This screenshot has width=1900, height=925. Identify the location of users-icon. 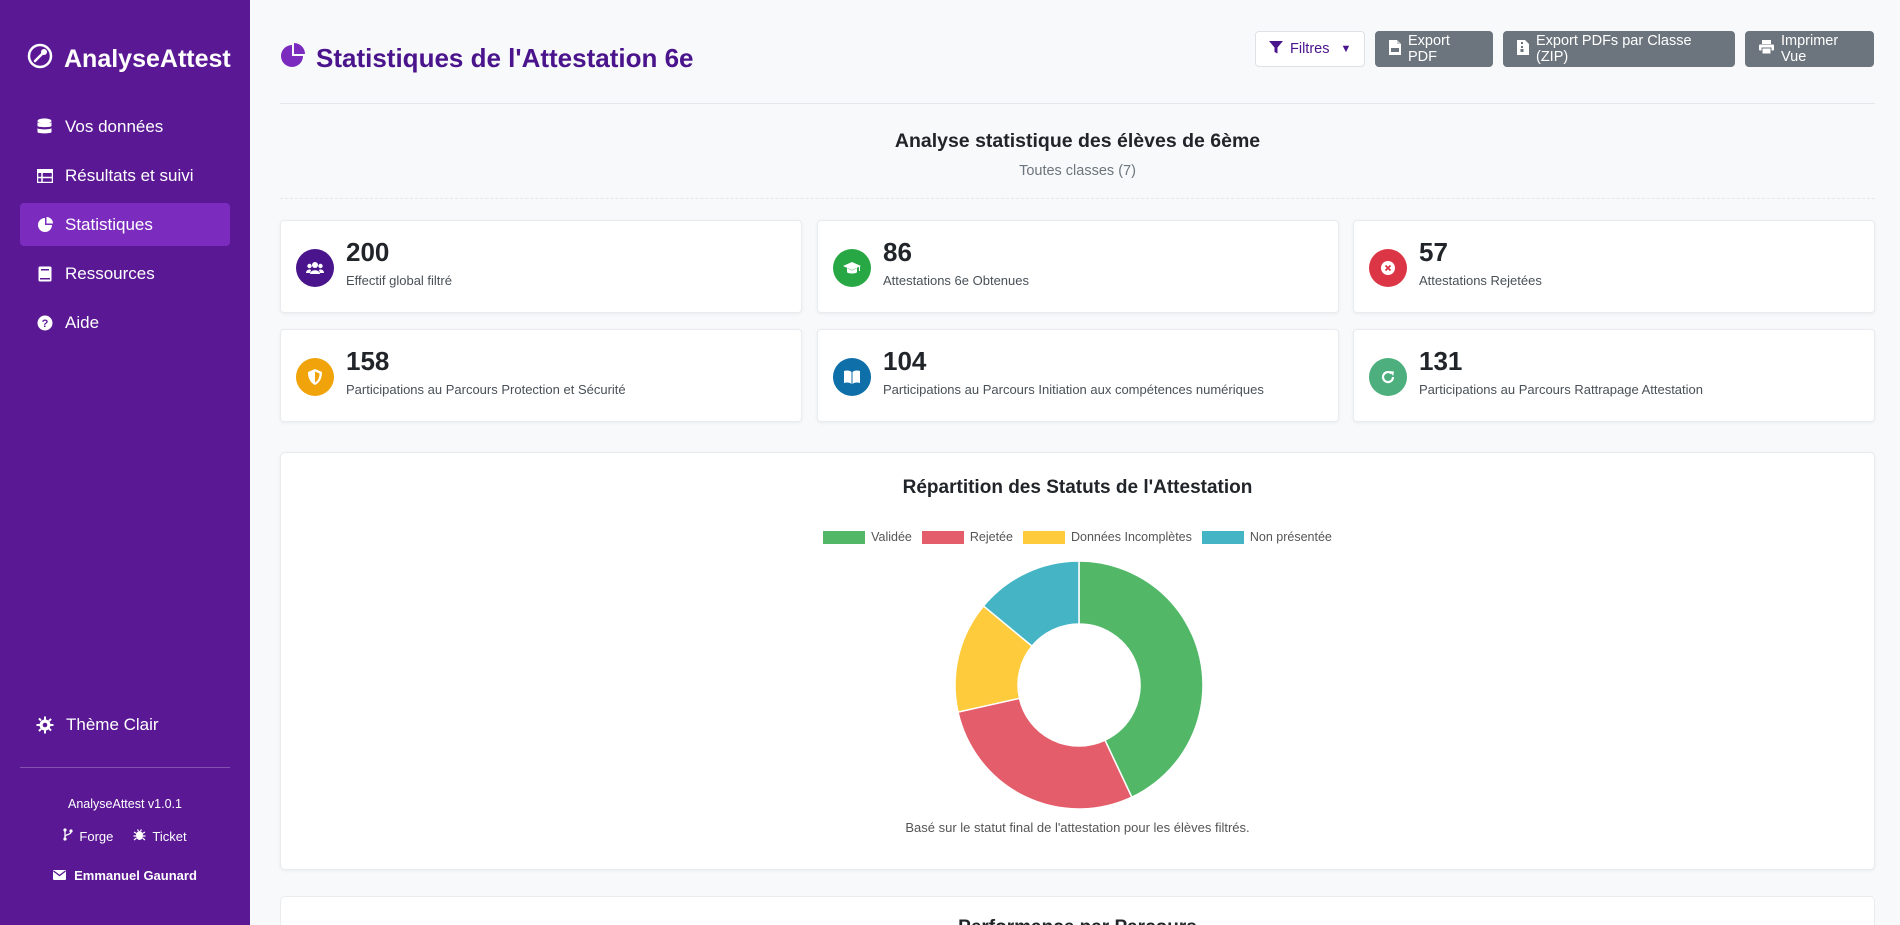
(315, 268).